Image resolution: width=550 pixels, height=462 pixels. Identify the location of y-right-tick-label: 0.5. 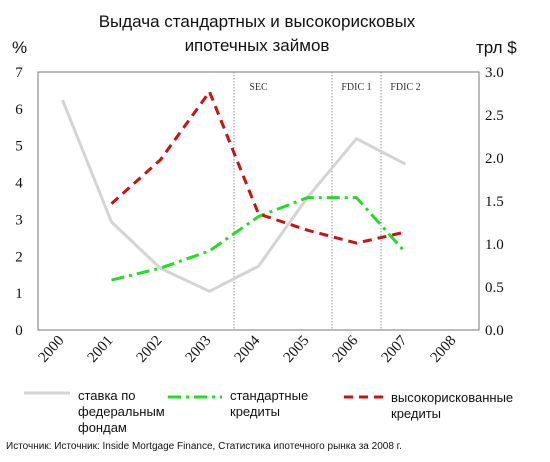
(494, 288).